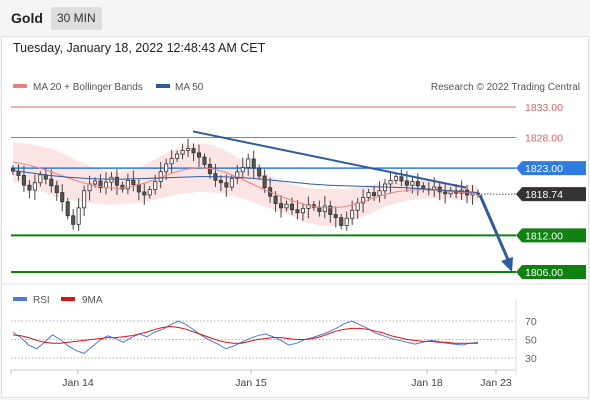  I want to click on asset-title: Gold, so click(27, 18).